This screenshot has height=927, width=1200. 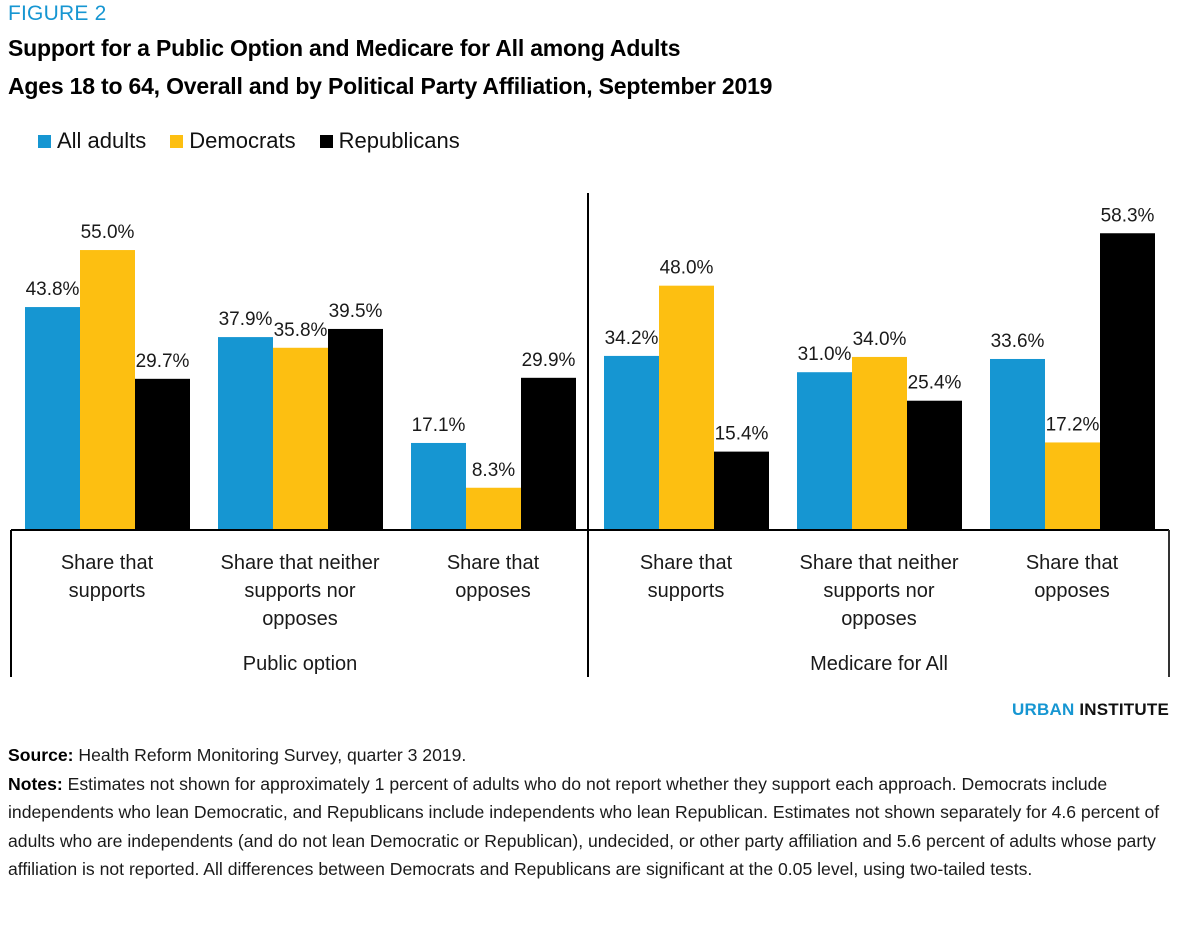 What do you see at coordinates (57, 13) in the screenshot?
I see `figure-label: FIGURE 2` at bounding box center [57, 13].